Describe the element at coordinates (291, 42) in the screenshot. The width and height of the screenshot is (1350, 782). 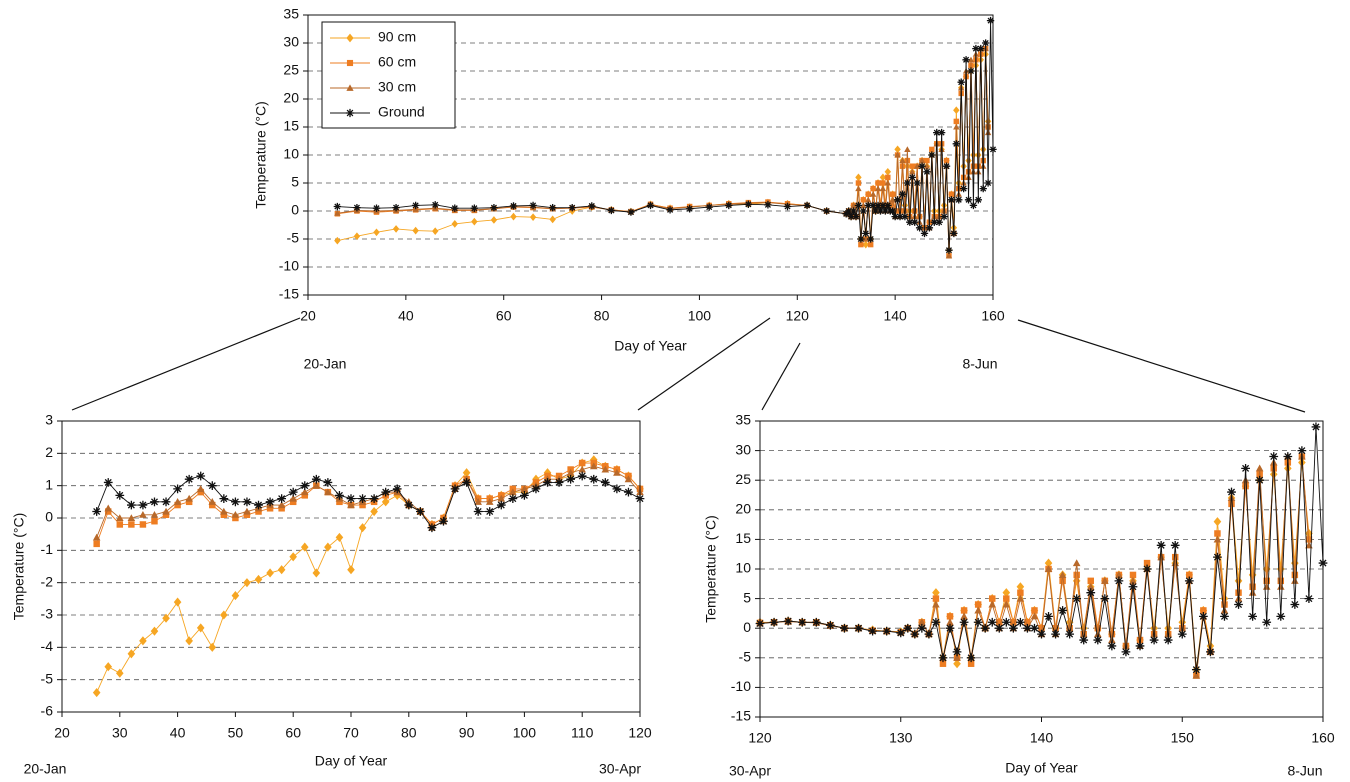
I see `y-tick-label: 30` at that location.